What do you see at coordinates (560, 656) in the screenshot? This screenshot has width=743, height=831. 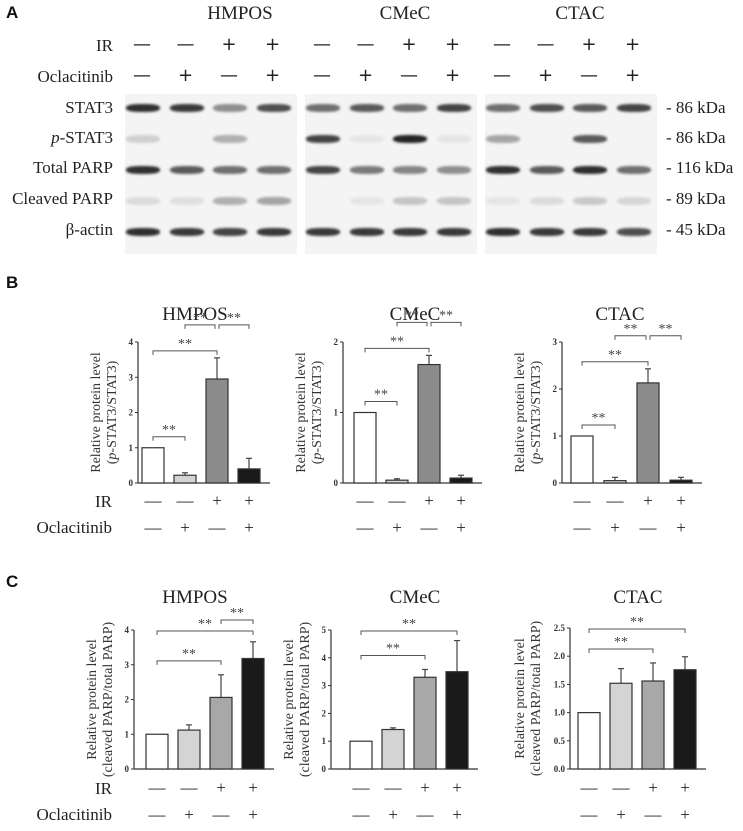 I see `y-tick-label: 2.0` at bounding box center [560, 656].